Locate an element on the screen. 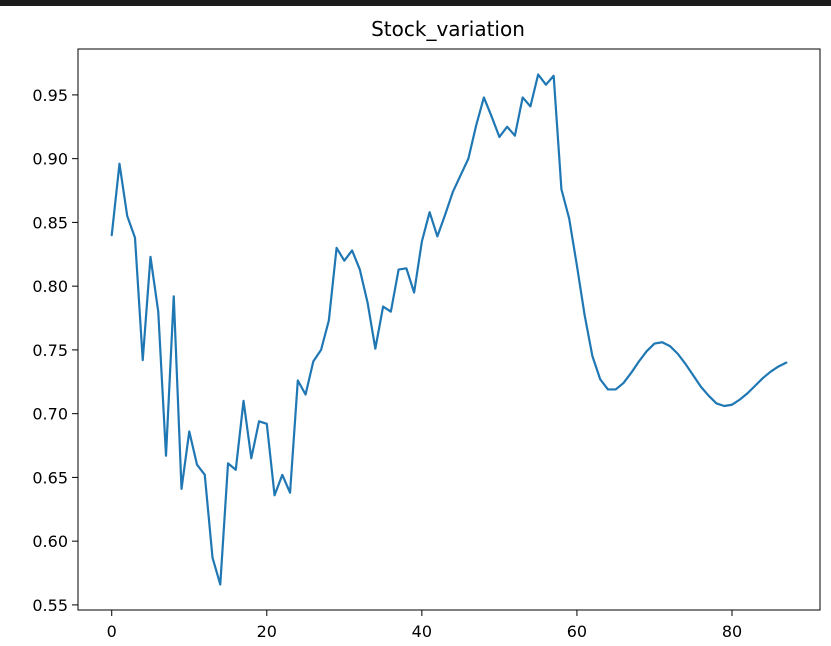 This screenshot has width=831, height=646. y-tick-label: 0.80 is located at coordinates (50, 286).